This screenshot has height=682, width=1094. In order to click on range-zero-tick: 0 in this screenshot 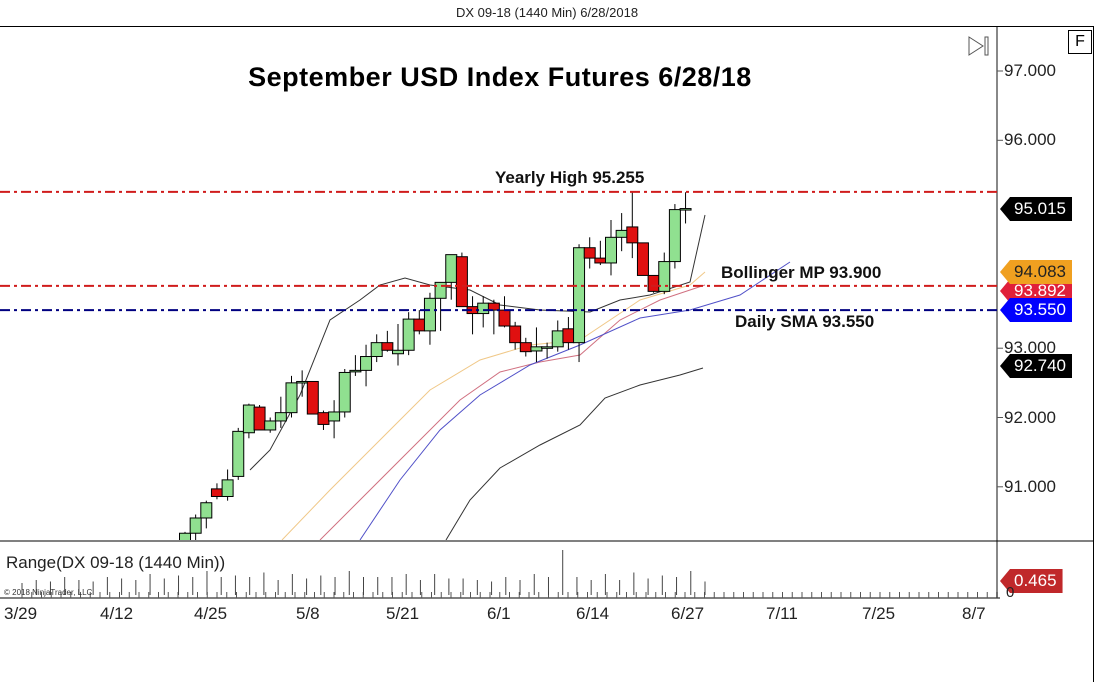, I will do `click(1010, 592)`.